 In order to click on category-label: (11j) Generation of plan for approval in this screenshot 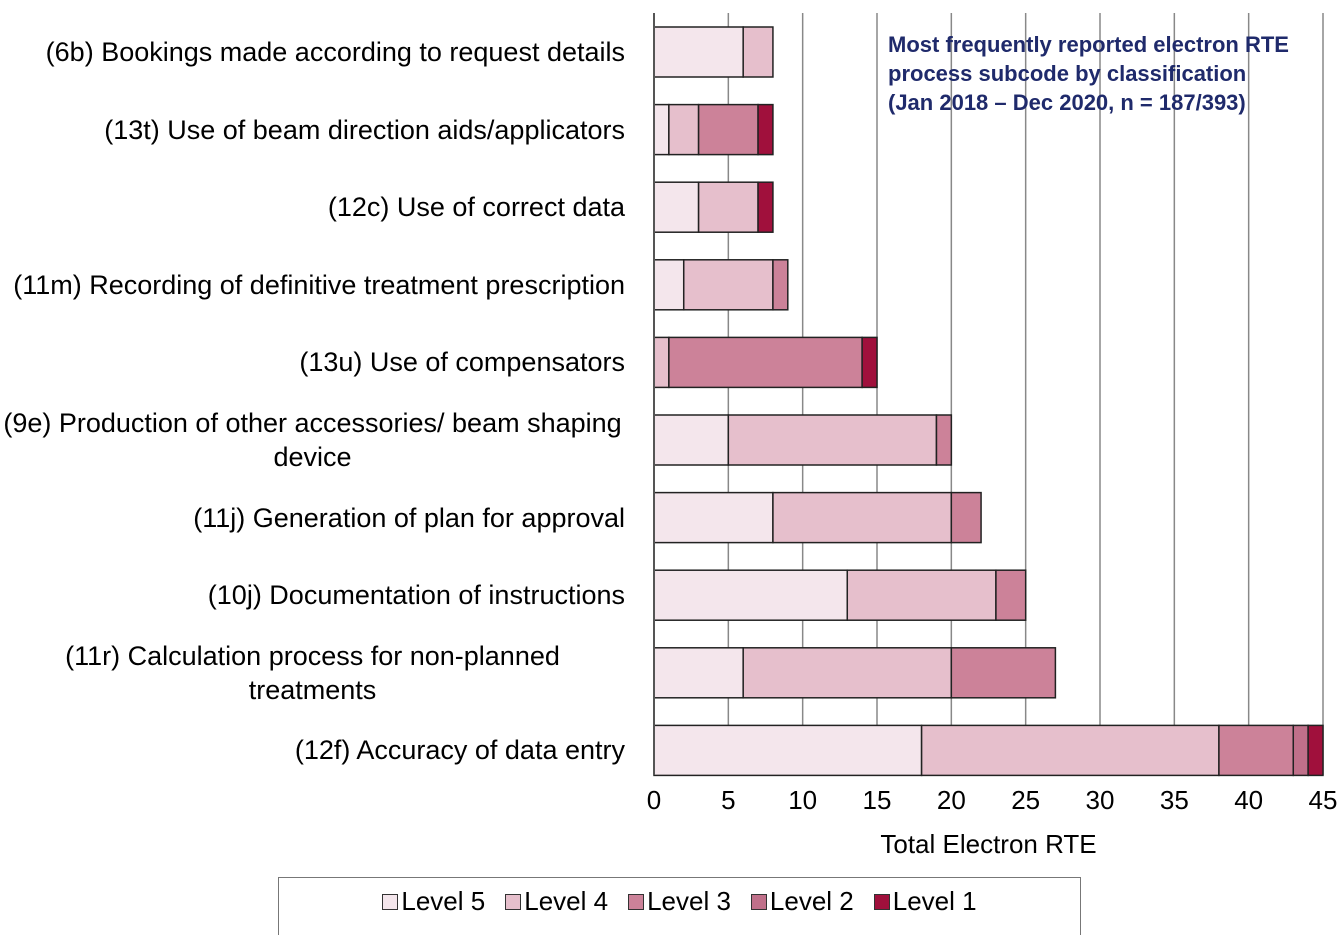, I will do `click(409, 517)`.